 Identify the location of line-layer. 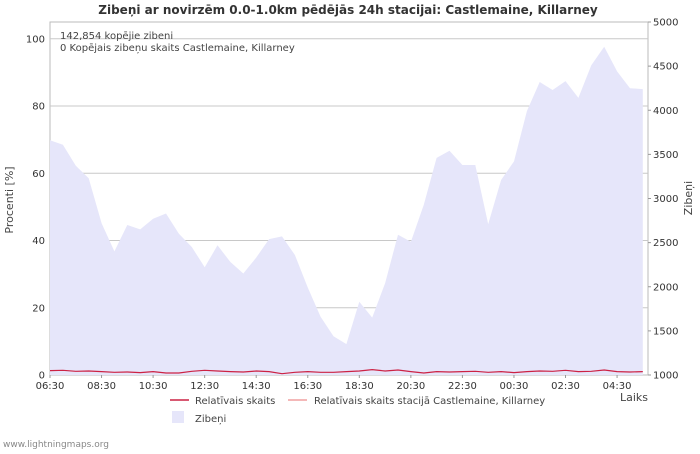
(346, 371).